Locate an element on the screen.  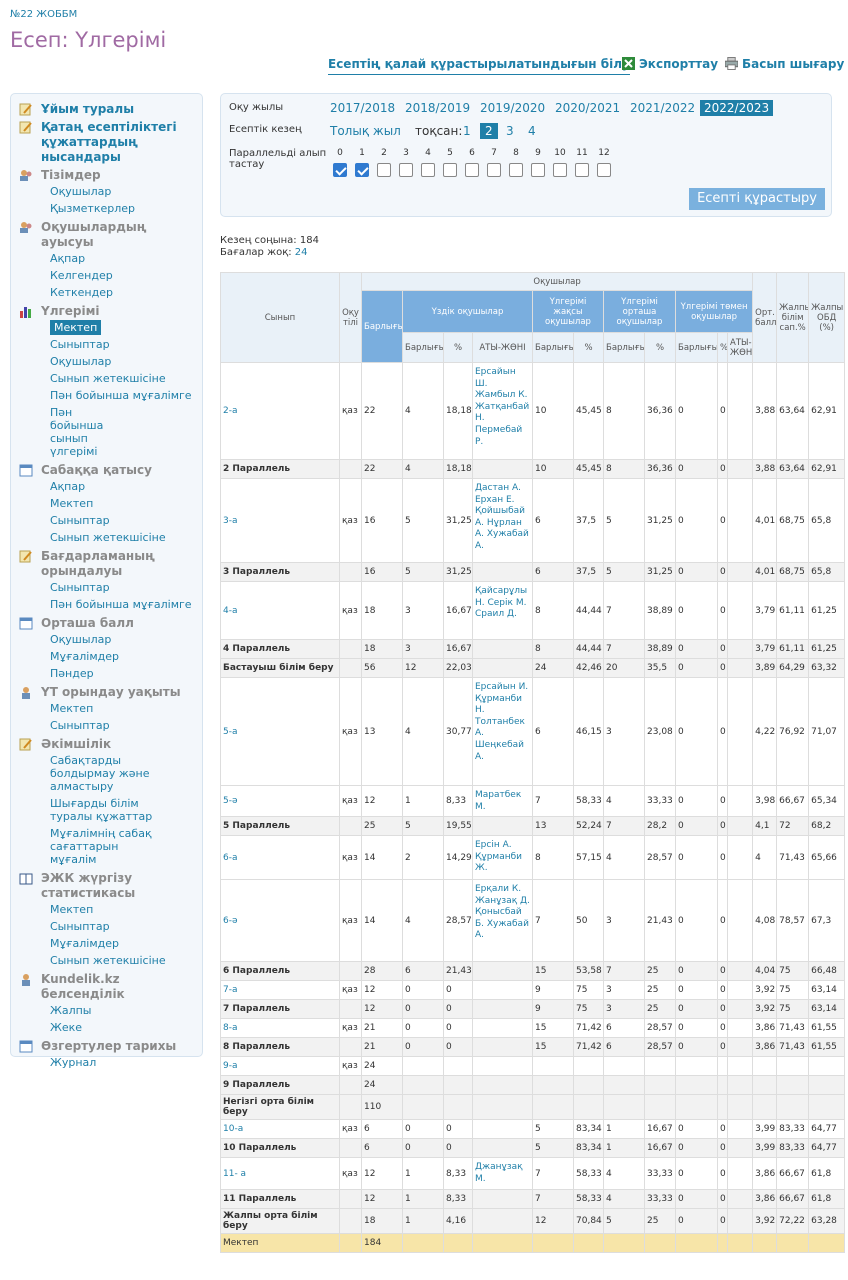
class-row: 9-а қаз 24 is located at coordinates (533, 1066).